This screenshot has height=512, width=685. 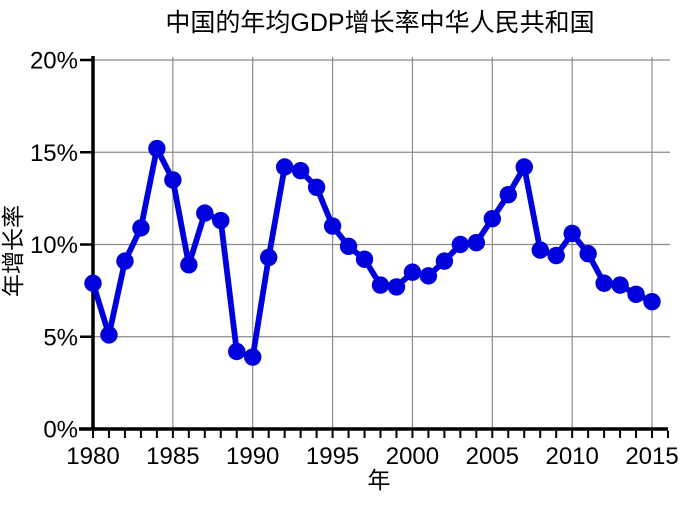 I want to click on x-tick-label: 1995, so click(x=332, y=456).